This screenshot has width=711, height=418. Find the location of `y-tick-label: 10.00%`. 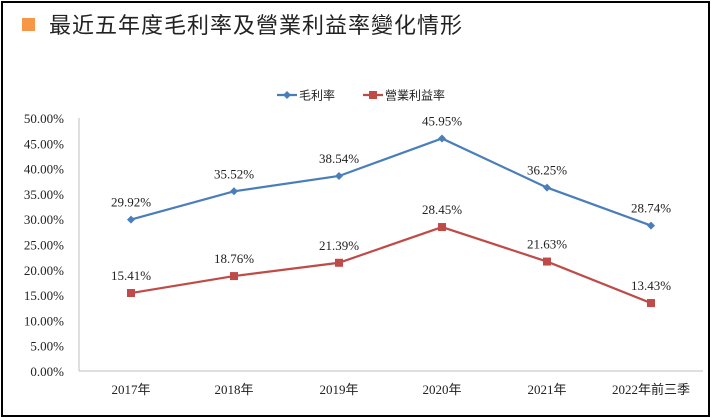

y-tick-label: 10.00% is located at coordinates (44, 320).